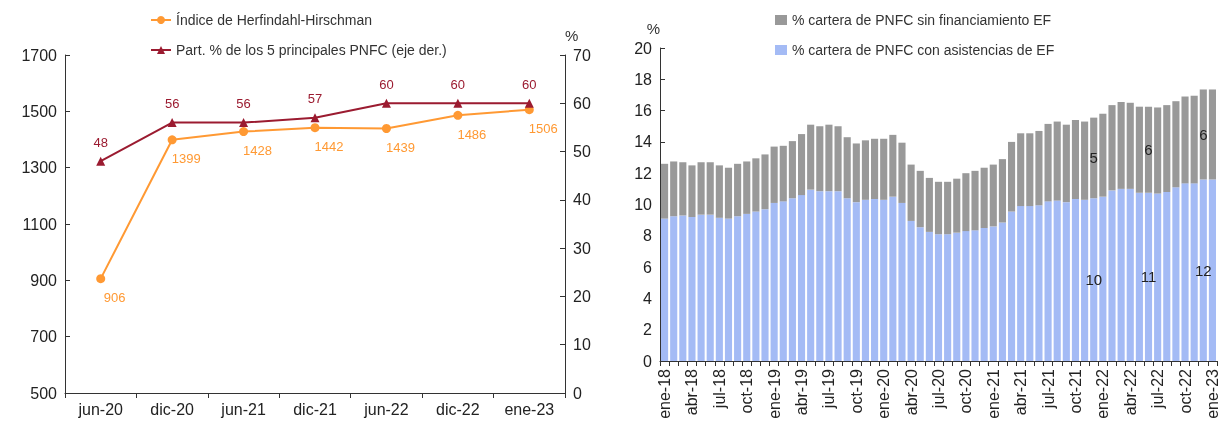  I want to click on x-tick-label: oct-21, so click(1075, 391).